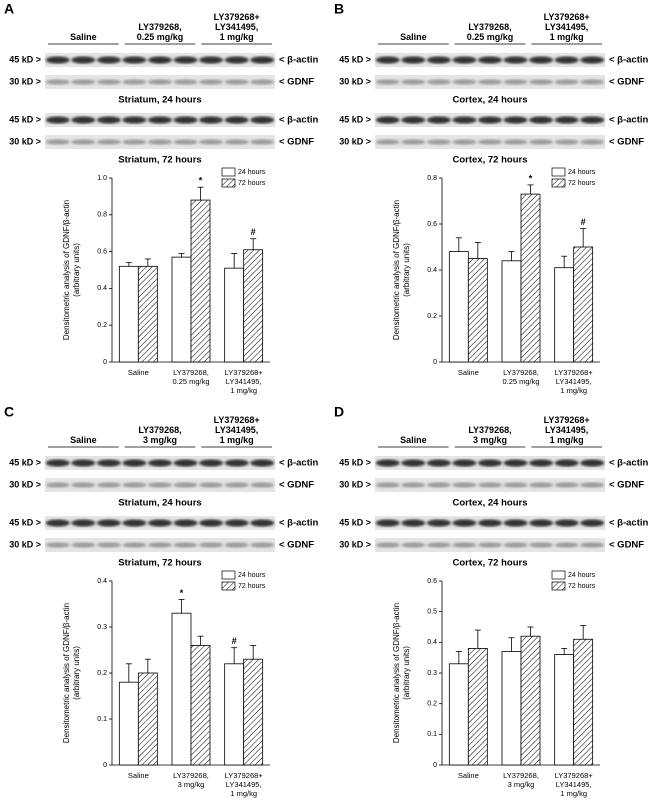 The image size is (661, 807). What do you see at coordinates (468, 372) in the screenshot?
I see `x-tick-label: Saline` at bounding box center [468, 372].